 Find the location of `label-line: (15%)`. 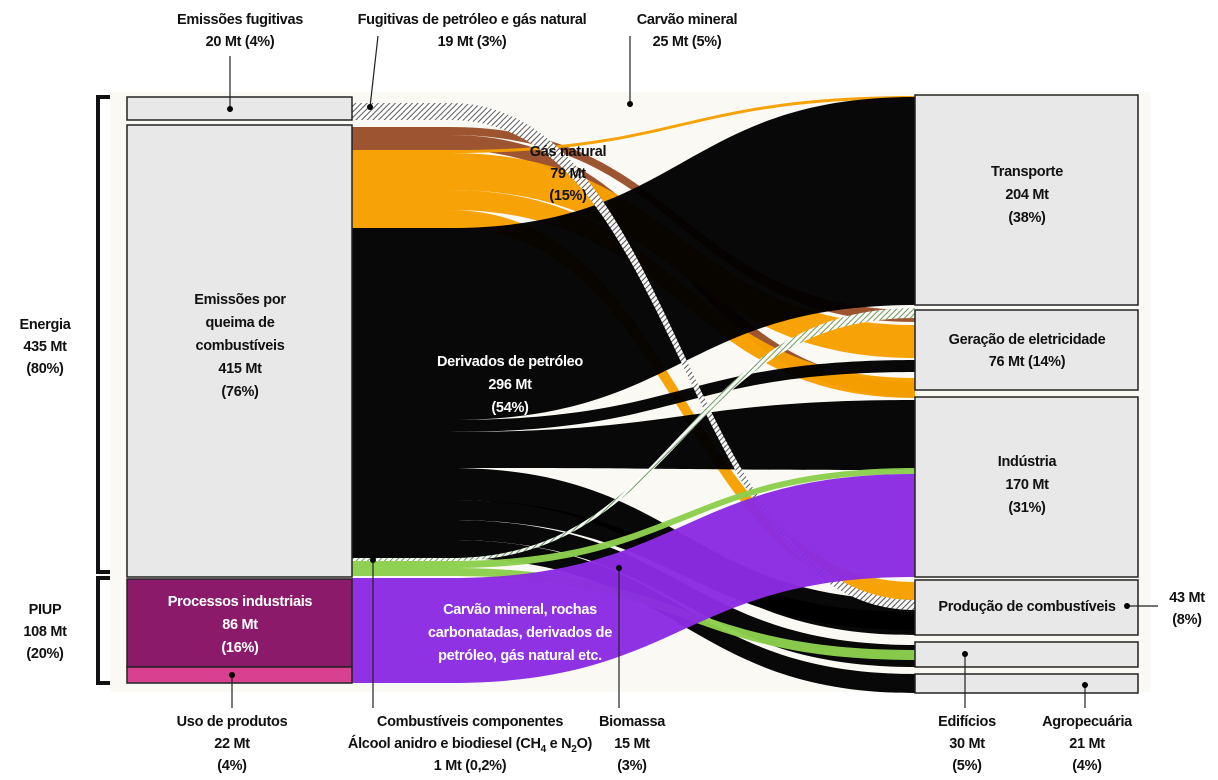

label-line: (15%) is located at coordinates (568, 196).